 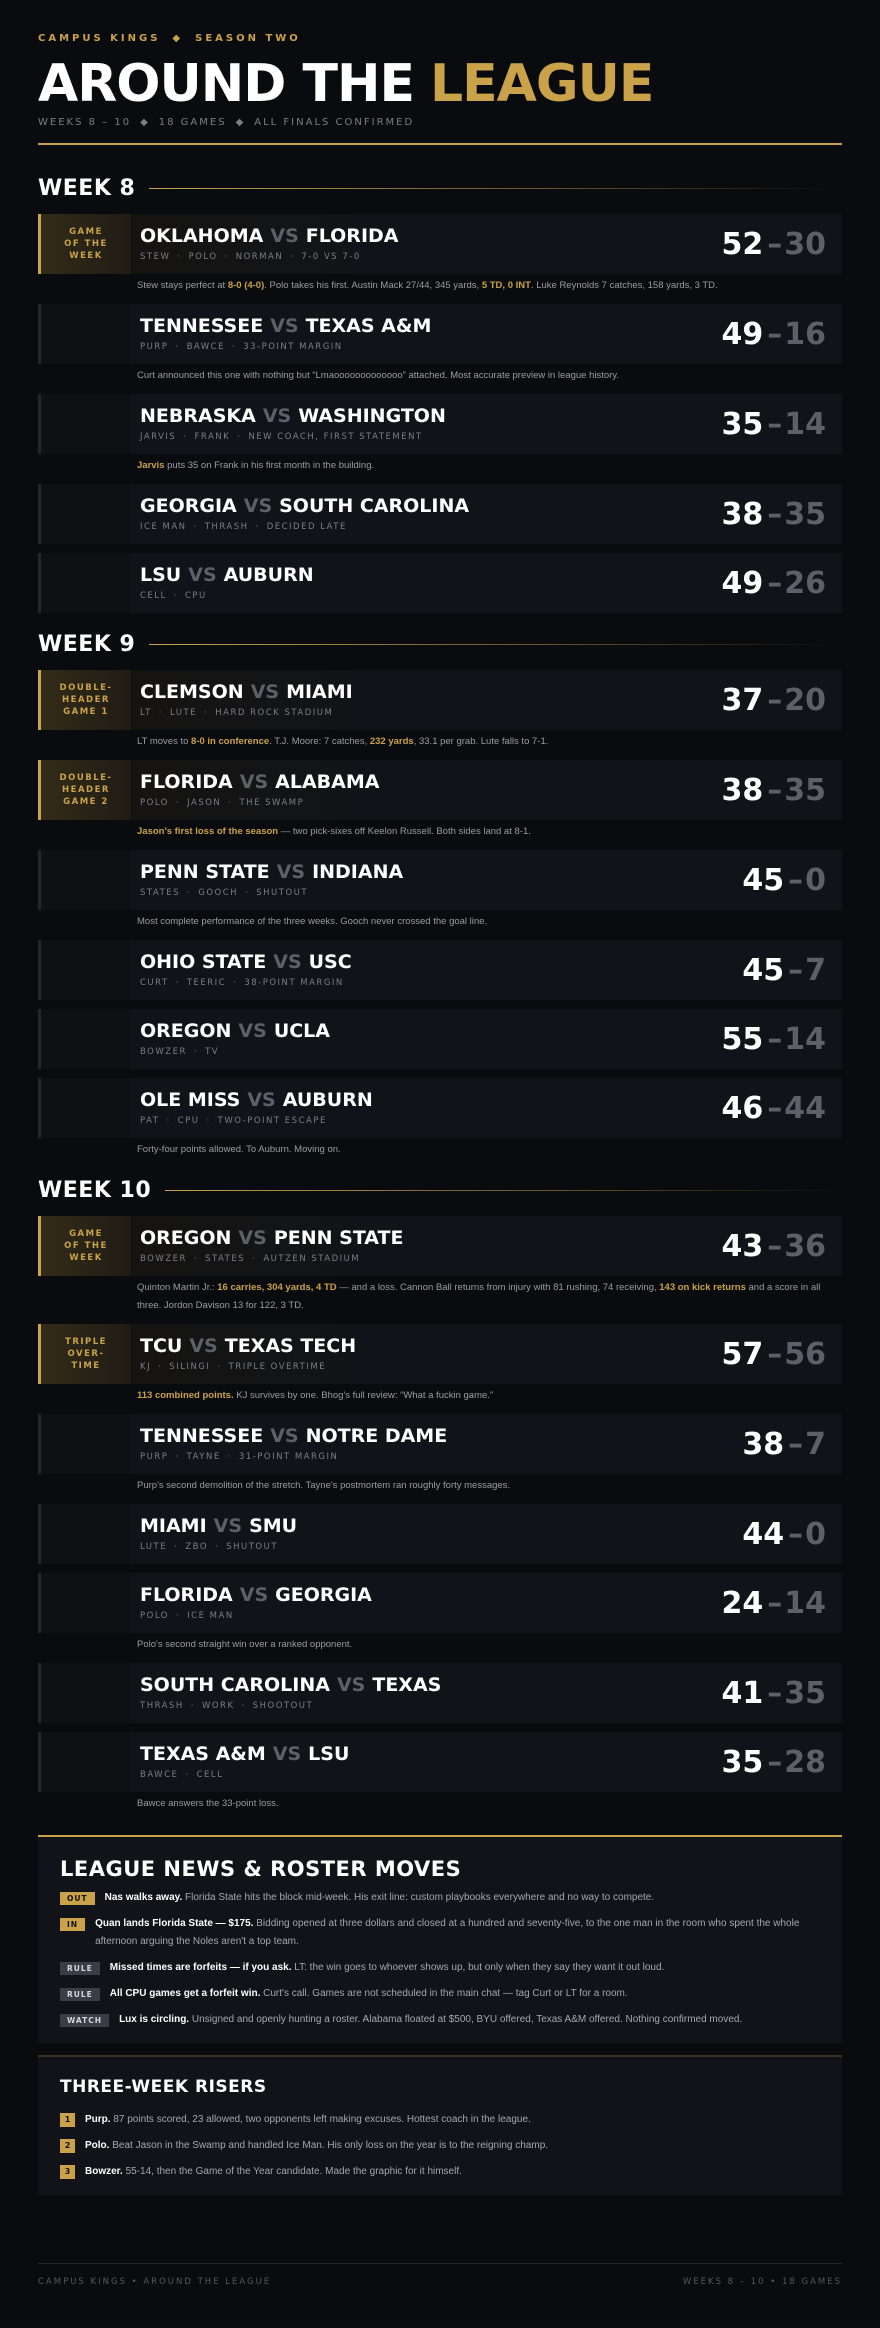 What do you see at coordinates (319, 692) in the screenshot?
I see `team-loser: MIAMI` at bounding box center [319, 692].